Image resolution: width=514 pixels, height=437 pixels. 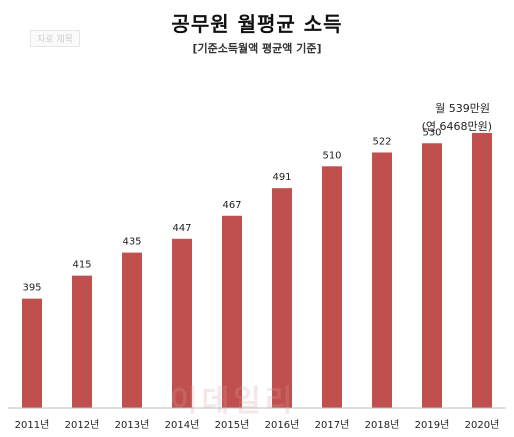 I want to click on x-tick-2015년: 2015년, so click(x=232, y=425).